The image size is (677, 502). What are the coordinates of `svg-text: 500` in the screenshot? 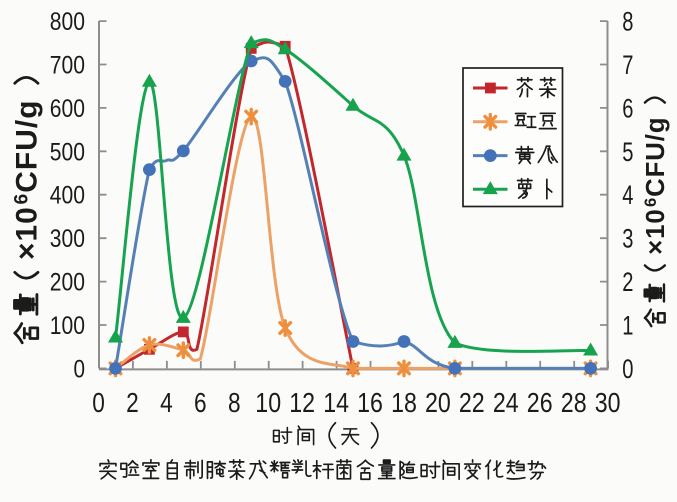 It's located at (67, 152).